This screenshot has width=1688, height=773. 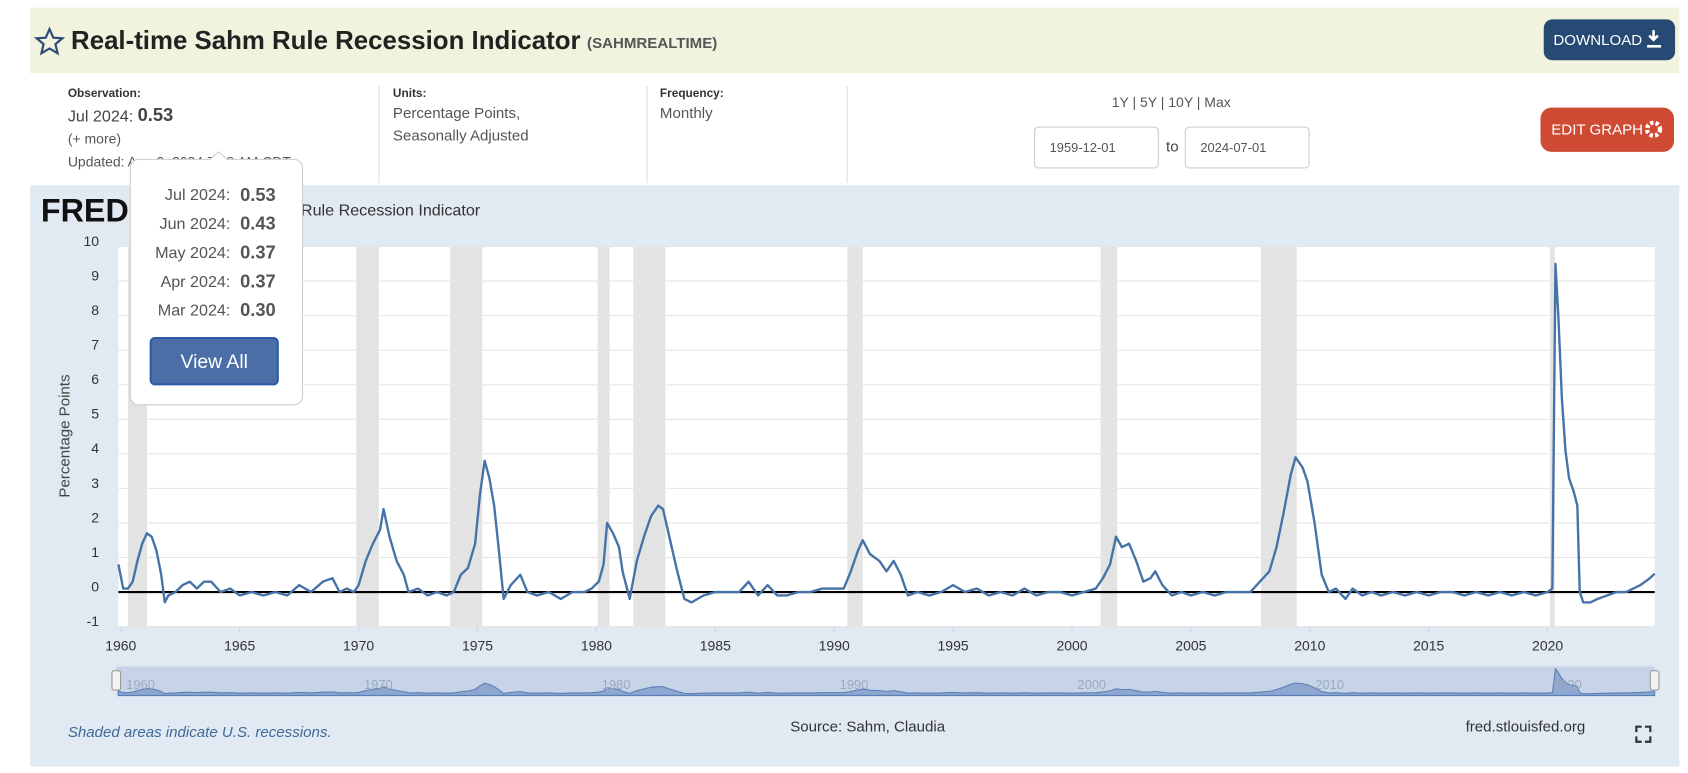 I want to click on y-tick-label: 10, so click(x=91, y=241).